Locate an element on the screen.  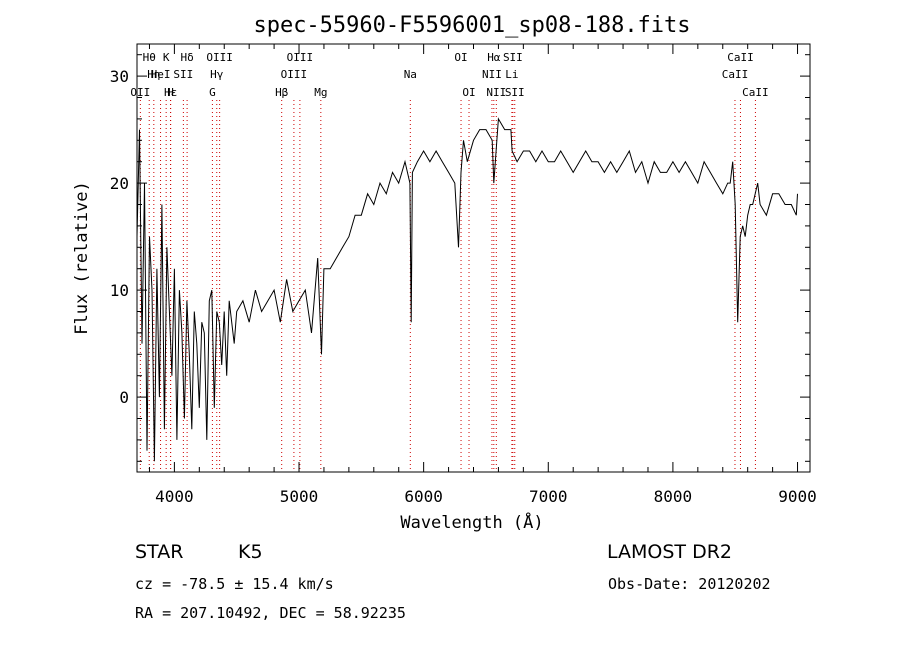
x-tick-label: 8000 is located at coordinates (673, 496).